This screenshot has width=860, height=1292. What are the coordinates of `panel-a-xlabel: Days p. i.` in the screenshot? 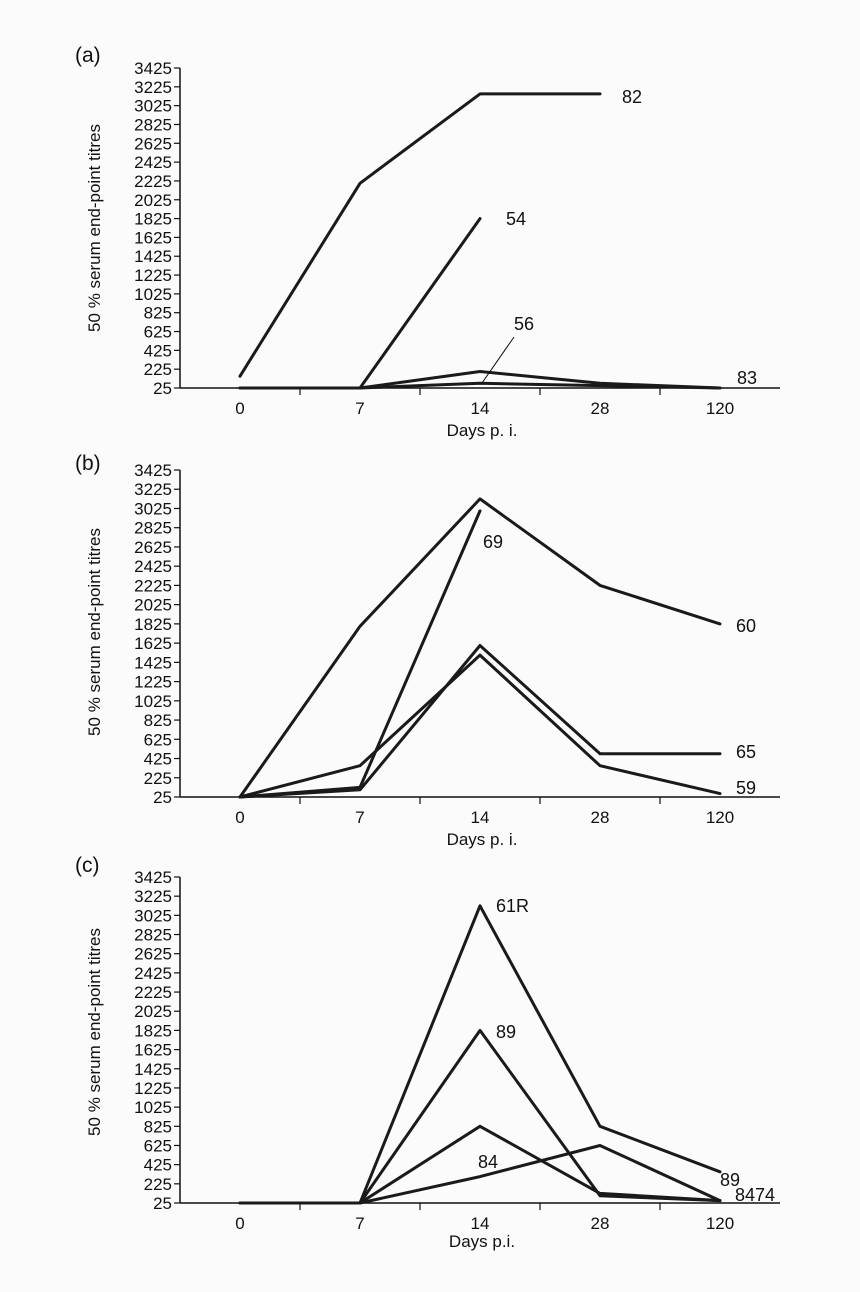 It's located at (482, 430).